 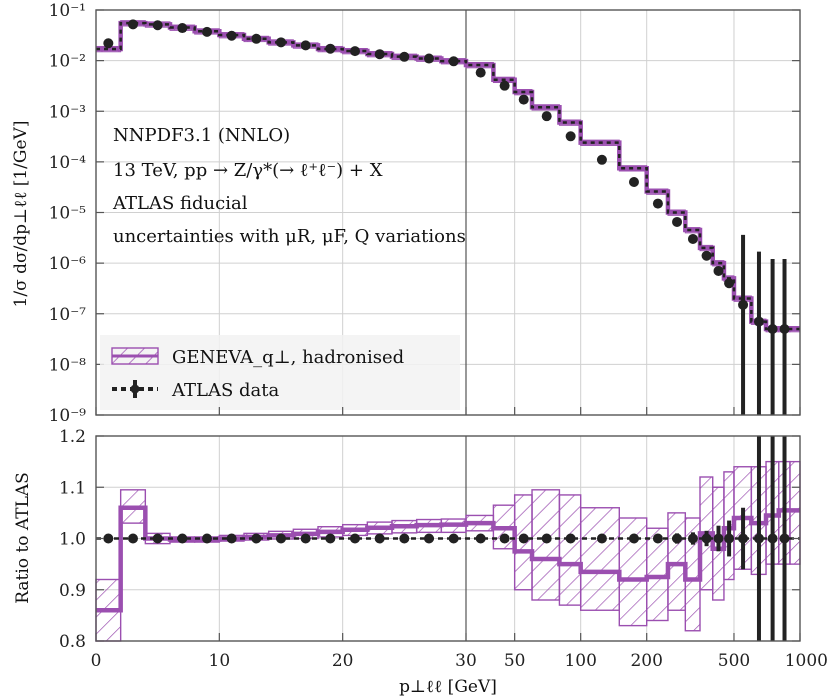 I want to click on main-ytick-label: 10⁻³, so click(x=67, y=112).